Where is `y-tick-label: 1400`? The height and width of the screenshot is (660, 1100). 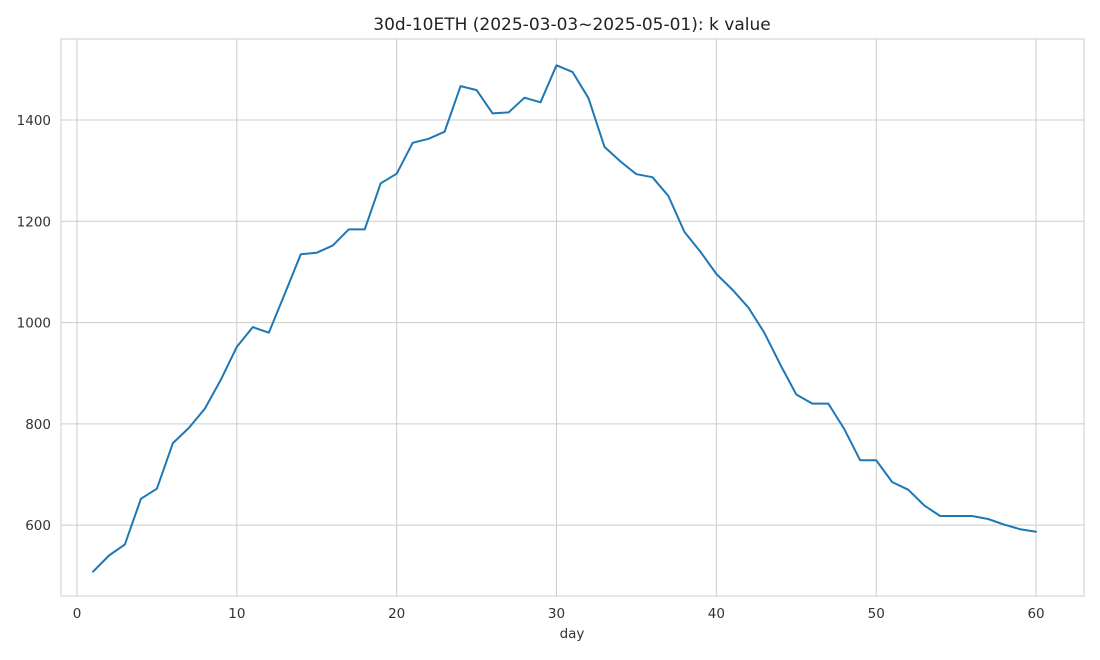 y-tick-label: 1400 is located at coordinates (34, 121).